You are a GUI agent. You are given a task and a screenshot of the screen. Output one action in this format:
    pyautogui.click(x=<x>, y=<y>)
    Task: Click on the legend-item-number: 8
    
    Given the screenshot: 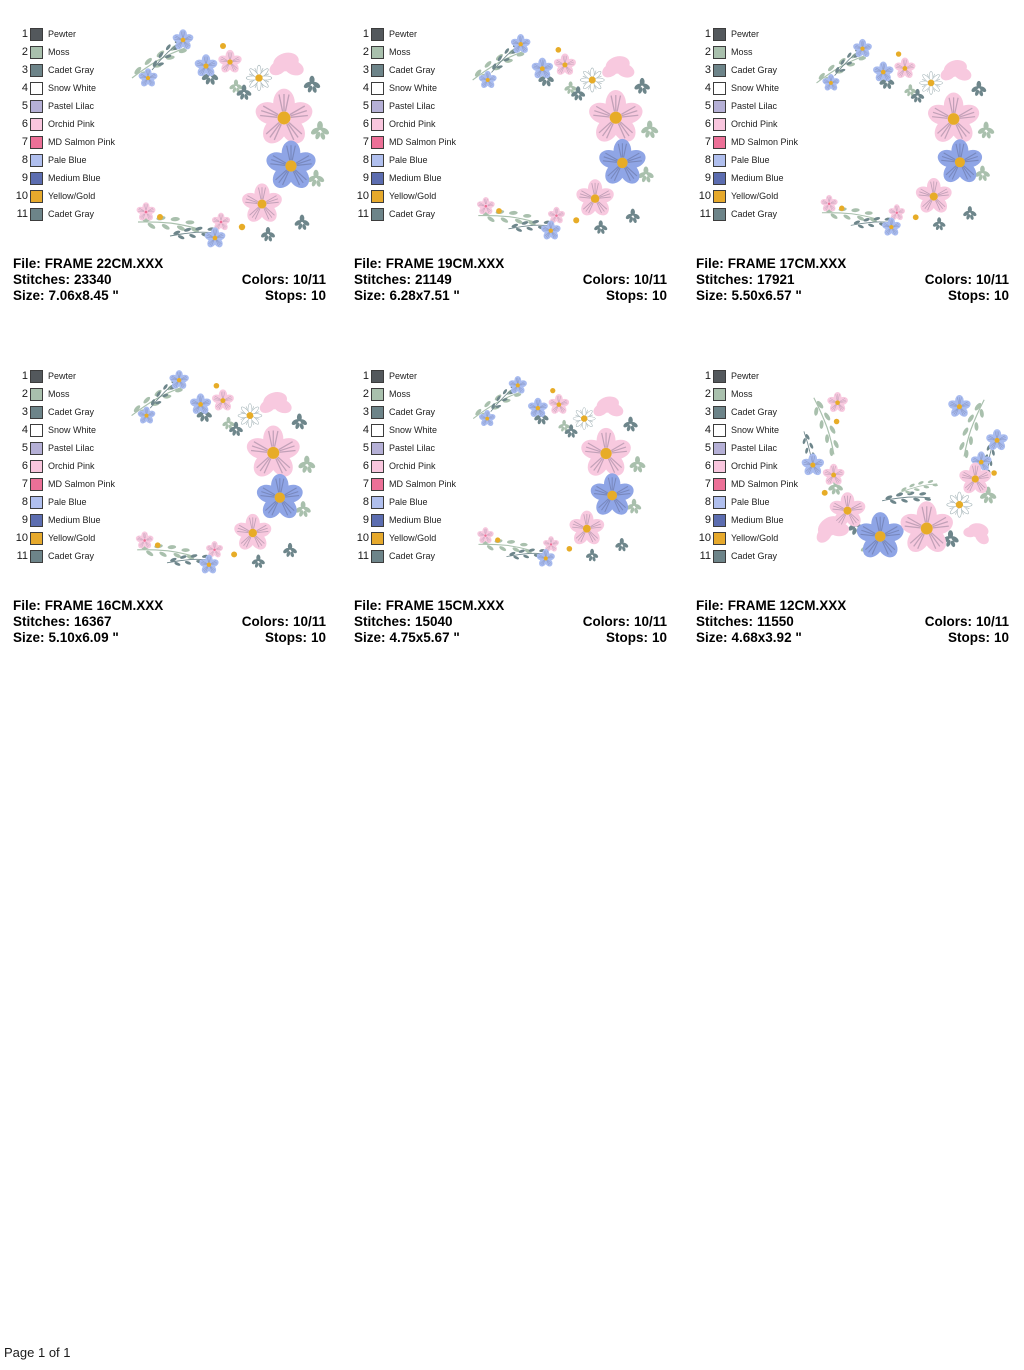 What is the action you would take?
    pyautogui.click(x=707, y=160)
    